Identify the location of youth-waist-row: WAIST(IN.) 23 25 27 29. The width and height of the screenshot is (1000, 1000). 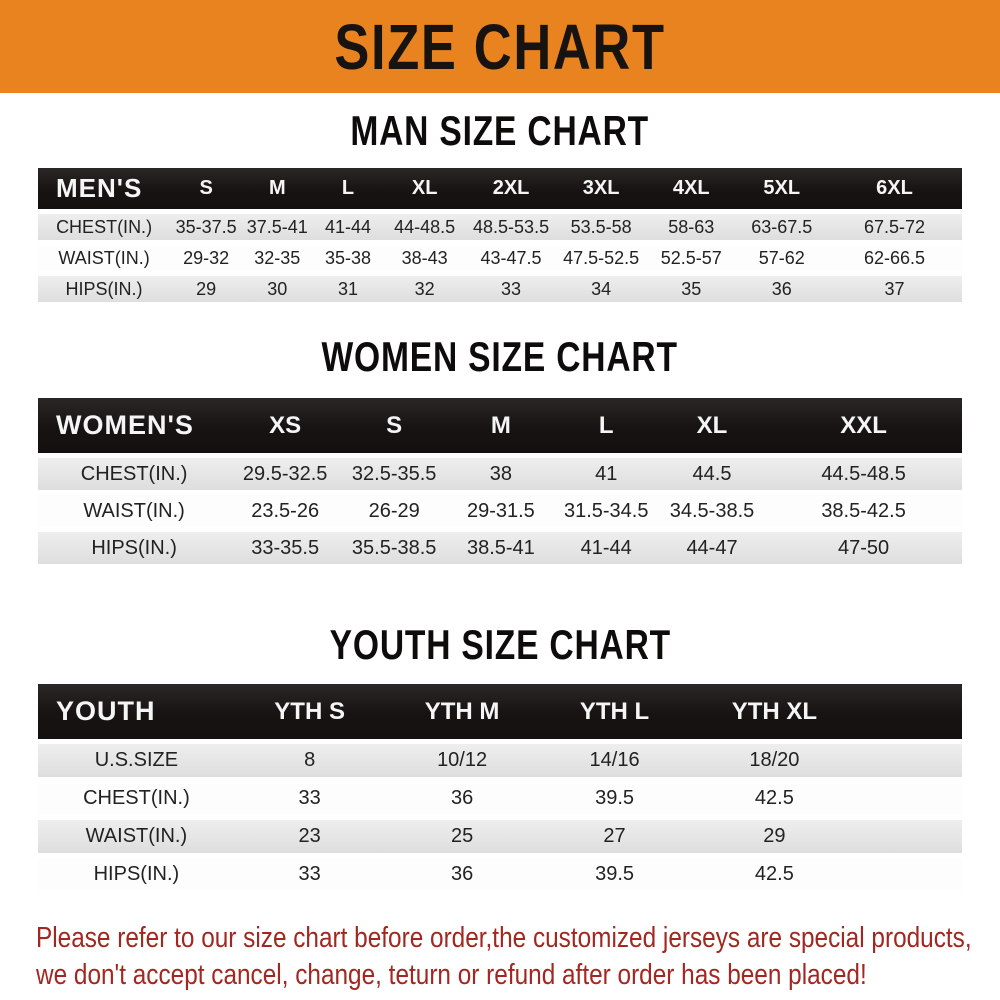
(500, 836).